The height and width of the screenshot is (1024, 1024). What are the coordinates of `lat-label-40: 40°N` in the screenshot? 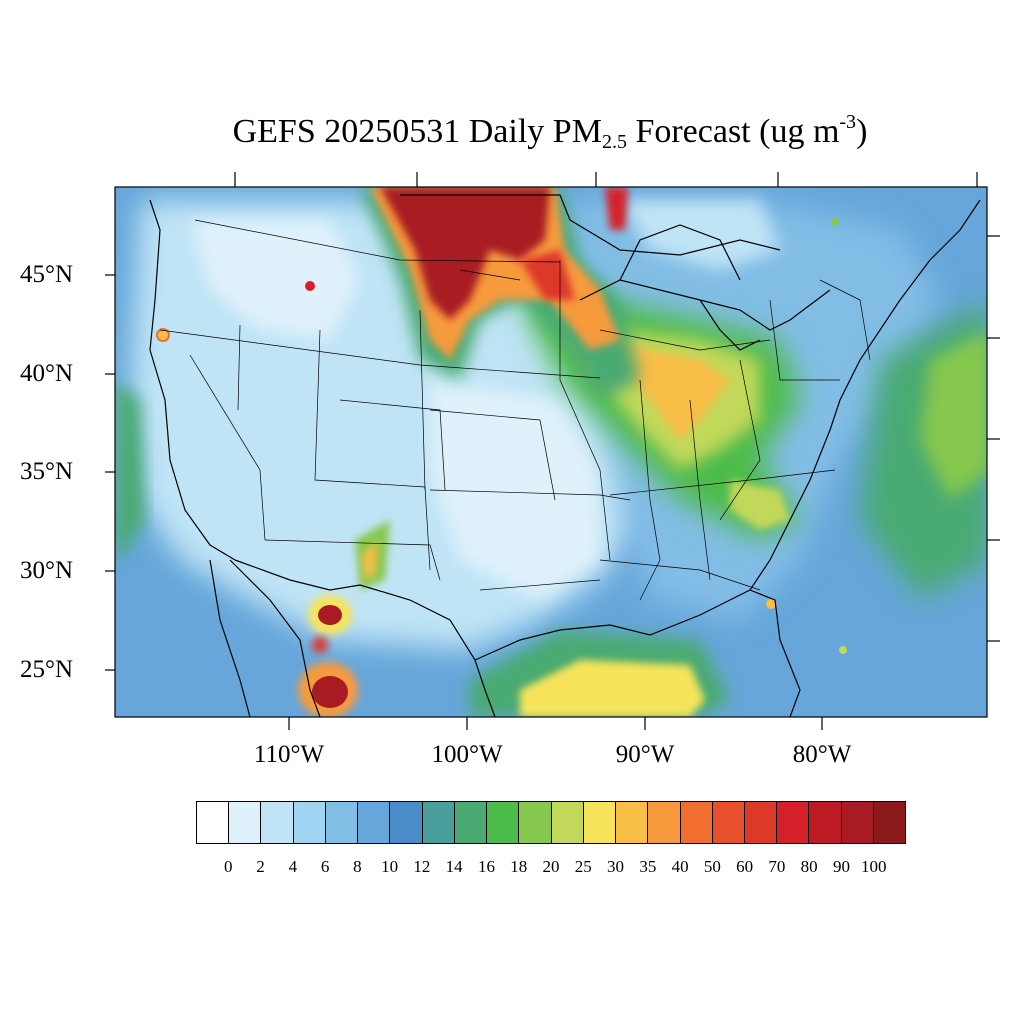 It's located at (47, 373).